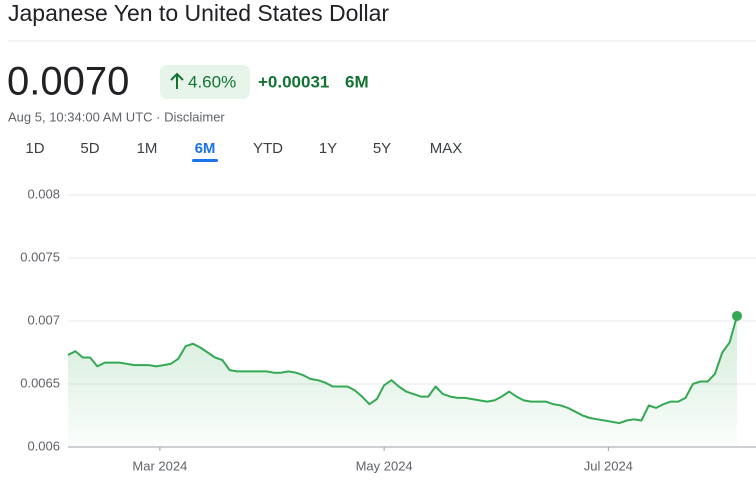 Image resolution: width=756 pixels, height=482 pixels. What do you see at coordinates (159, 465) in the screenshot?
I see `x-tick-label: Mar 2024` at bounding box center [159, 465].